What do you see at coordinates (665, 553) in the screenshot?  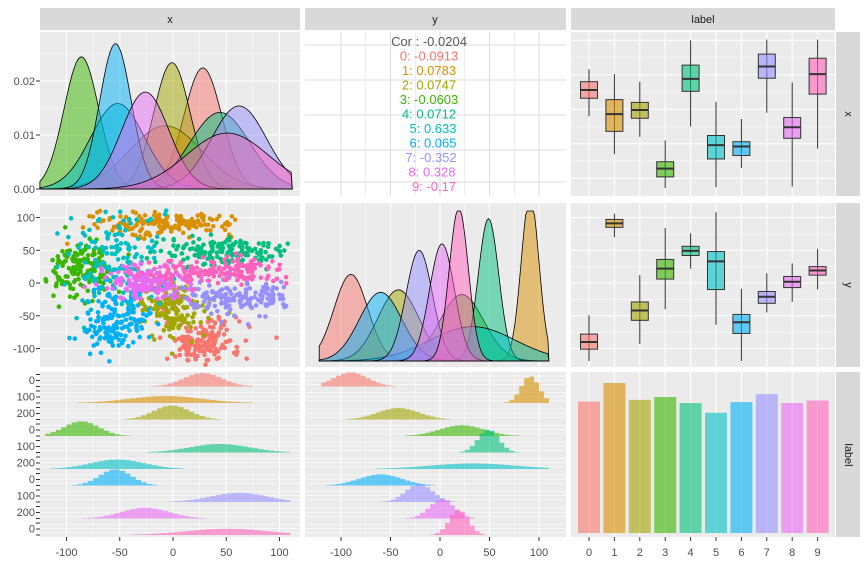 I see `x-axis-tick-label: 3` at bounding box center [665, 553].